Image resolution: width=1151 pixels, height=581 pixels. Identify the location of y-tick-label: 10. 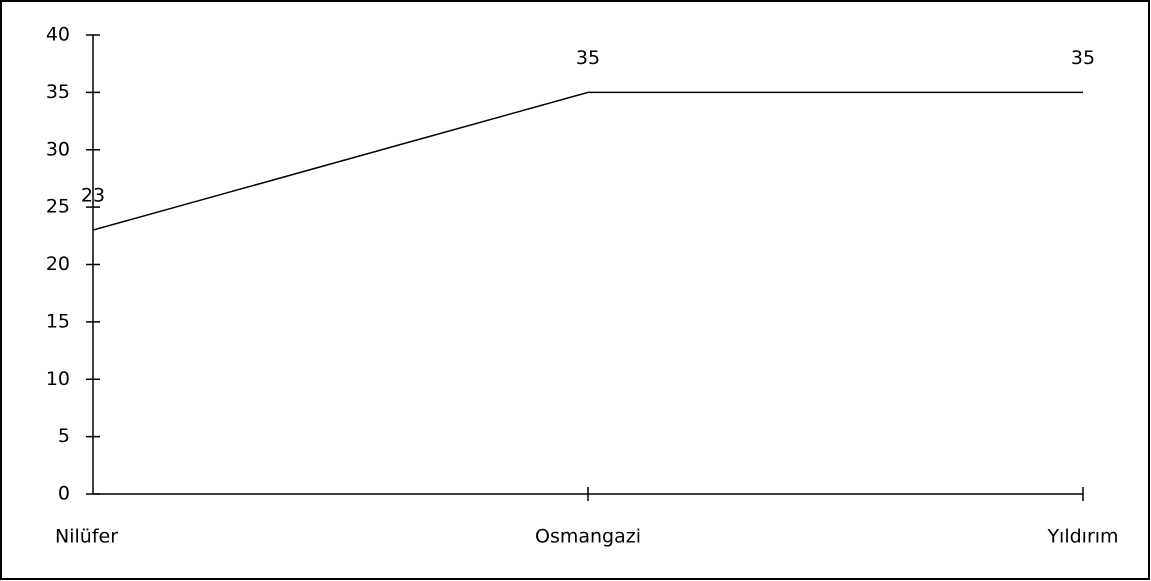
(58, 379).